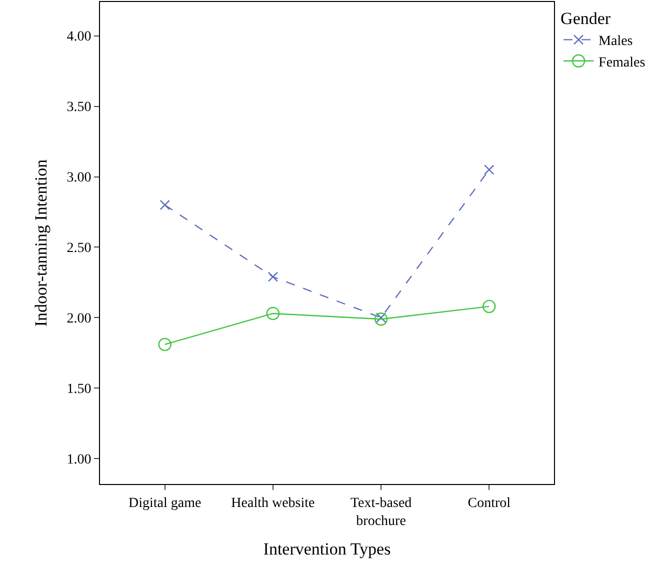 This screenshot has width=654, height=562. Describe the element at coordinates (327, 548) in the screenshot. I see `x-axis-title: Intervention Types` at that location.